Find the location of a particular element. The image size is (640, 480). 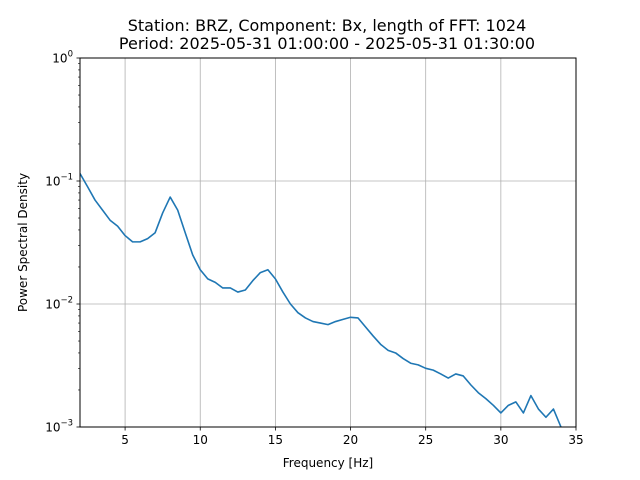

y-axis-label: Power Spectral Density is located at coordinates (23, 242).